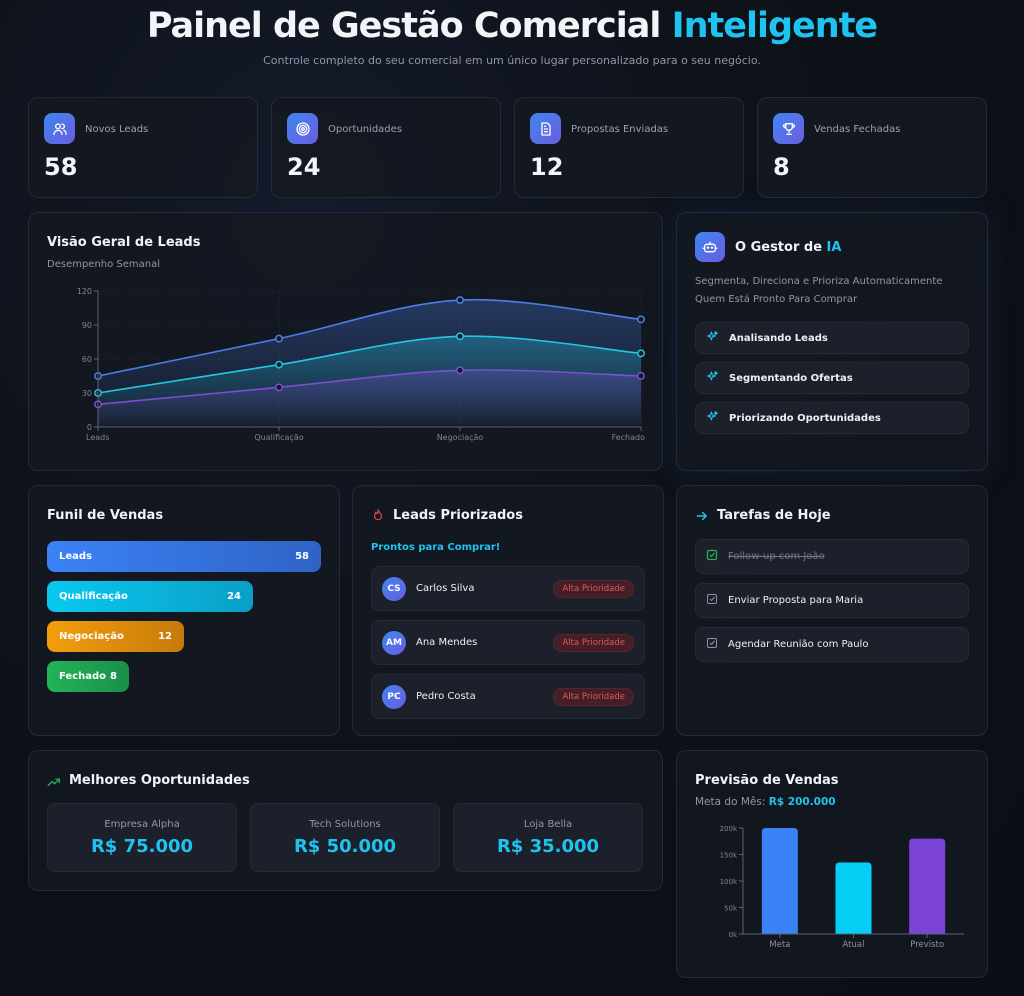 This screenshot has height=996, width=1024. I want to click on stat-card-proposals: Propostas Enviadas 12, so click(629, 147).